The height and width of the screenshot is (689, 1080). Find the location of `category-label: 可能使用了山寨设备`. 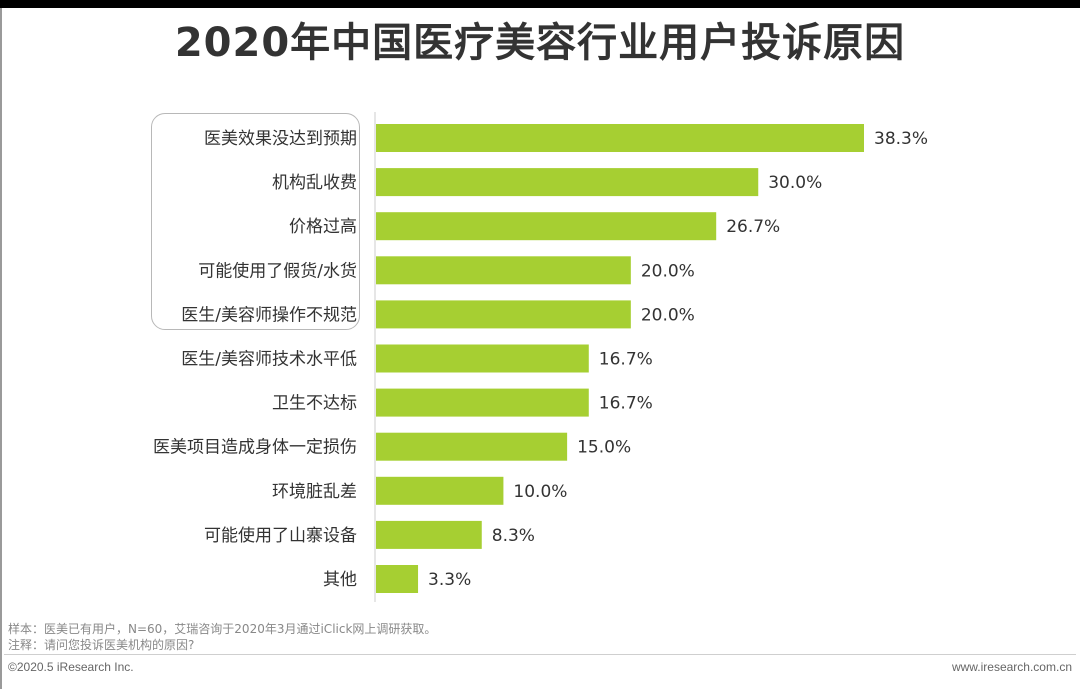

category-label: 可能使用了山寨设备 is located at coordinates (280, 535).